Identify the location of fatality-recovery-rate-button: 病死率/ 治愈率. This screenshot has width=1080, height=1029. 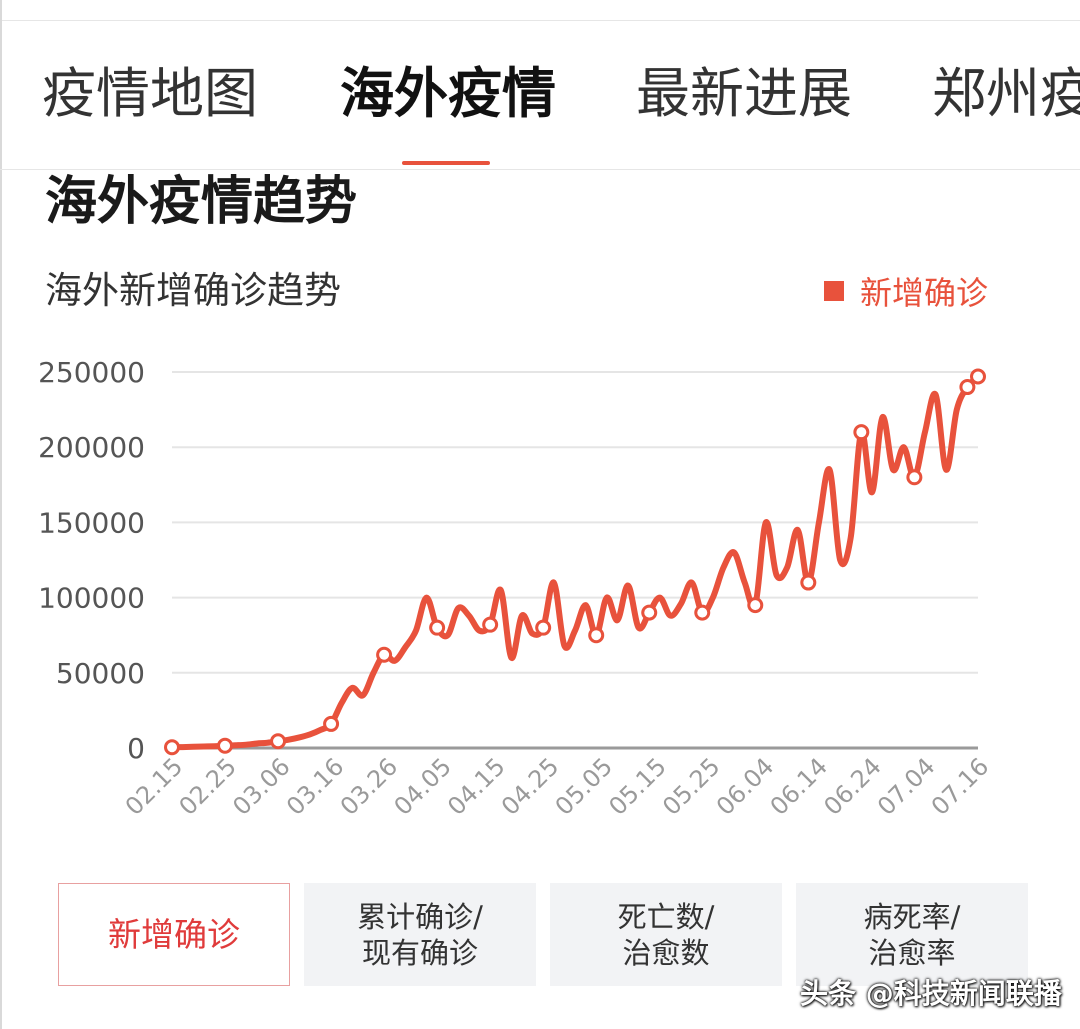
(912, 934).